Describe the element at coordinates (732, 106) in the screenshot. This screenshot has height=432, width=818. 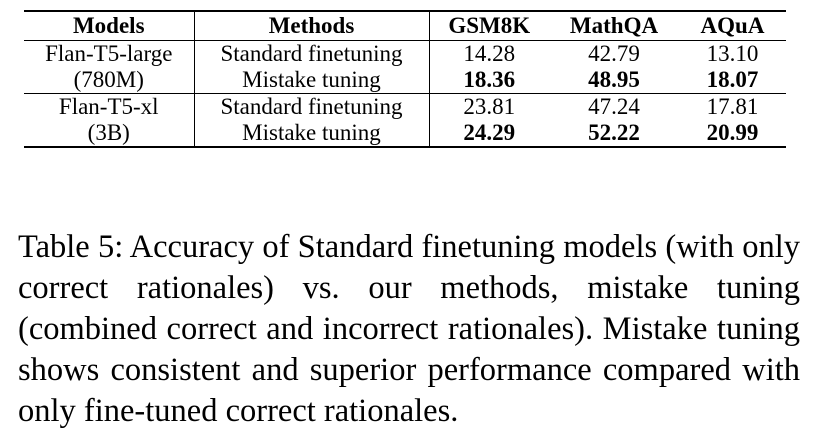
I see `aqua-cell: 17.81` at that location.